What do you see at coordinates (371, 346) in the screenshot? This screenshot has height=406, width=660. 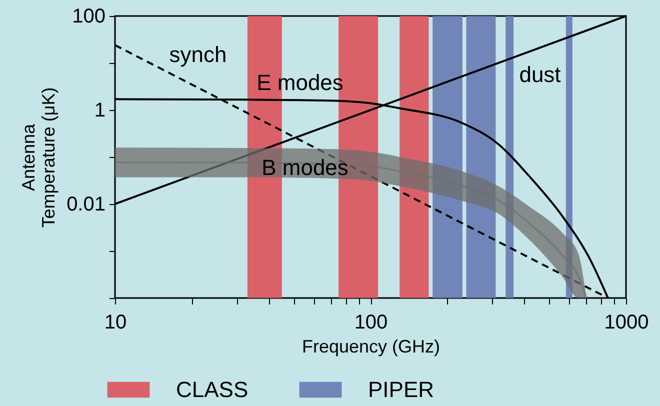 I see `x-axis-title: Frequency (GHz)` at bounding box center [371, 346].